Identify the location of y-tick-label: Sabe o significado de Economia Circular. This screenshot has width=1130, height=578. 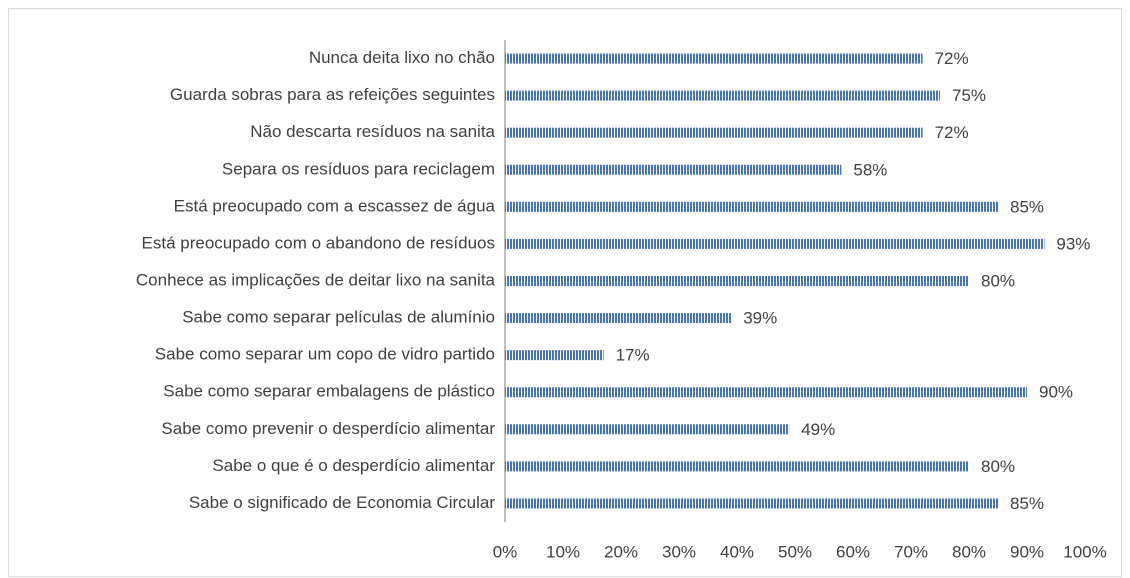
(342, 502).